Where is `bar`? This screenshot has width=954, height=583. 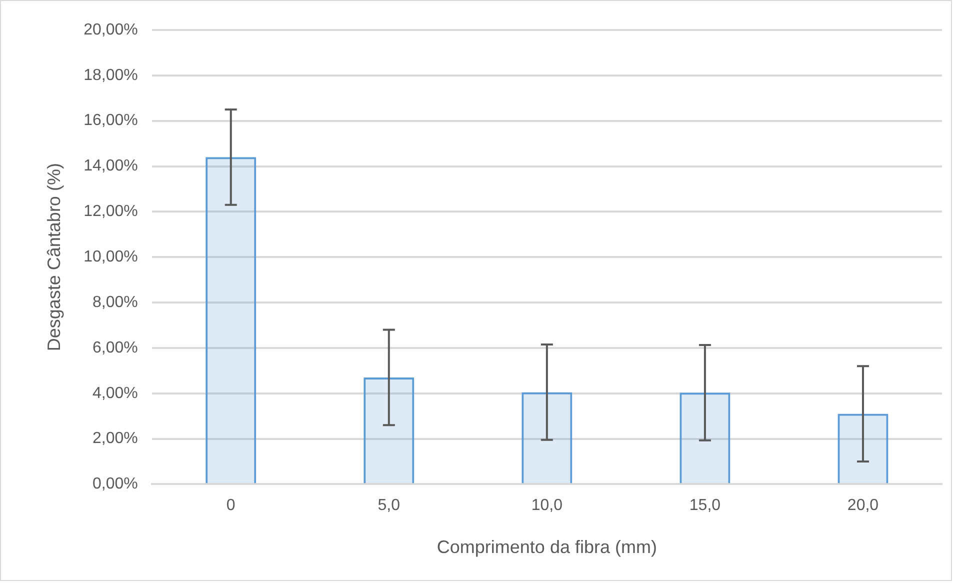
bar is located at coordinates (231, 320).